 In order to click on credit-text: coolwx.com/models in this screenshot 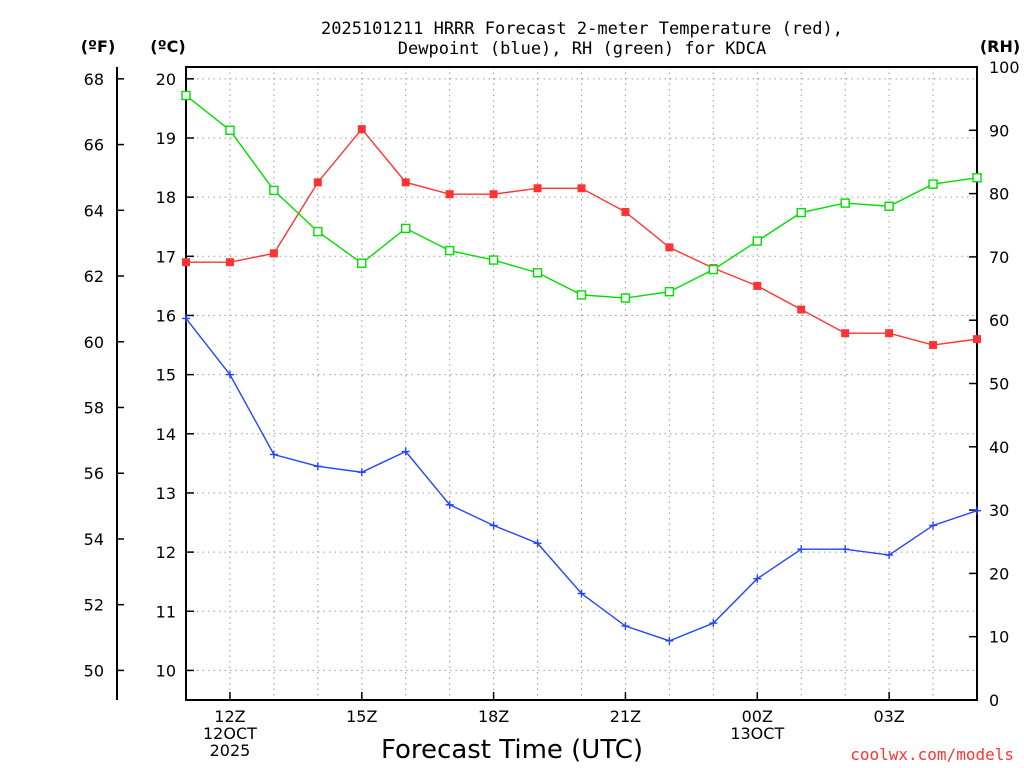, I will do `click(932, 754)`.